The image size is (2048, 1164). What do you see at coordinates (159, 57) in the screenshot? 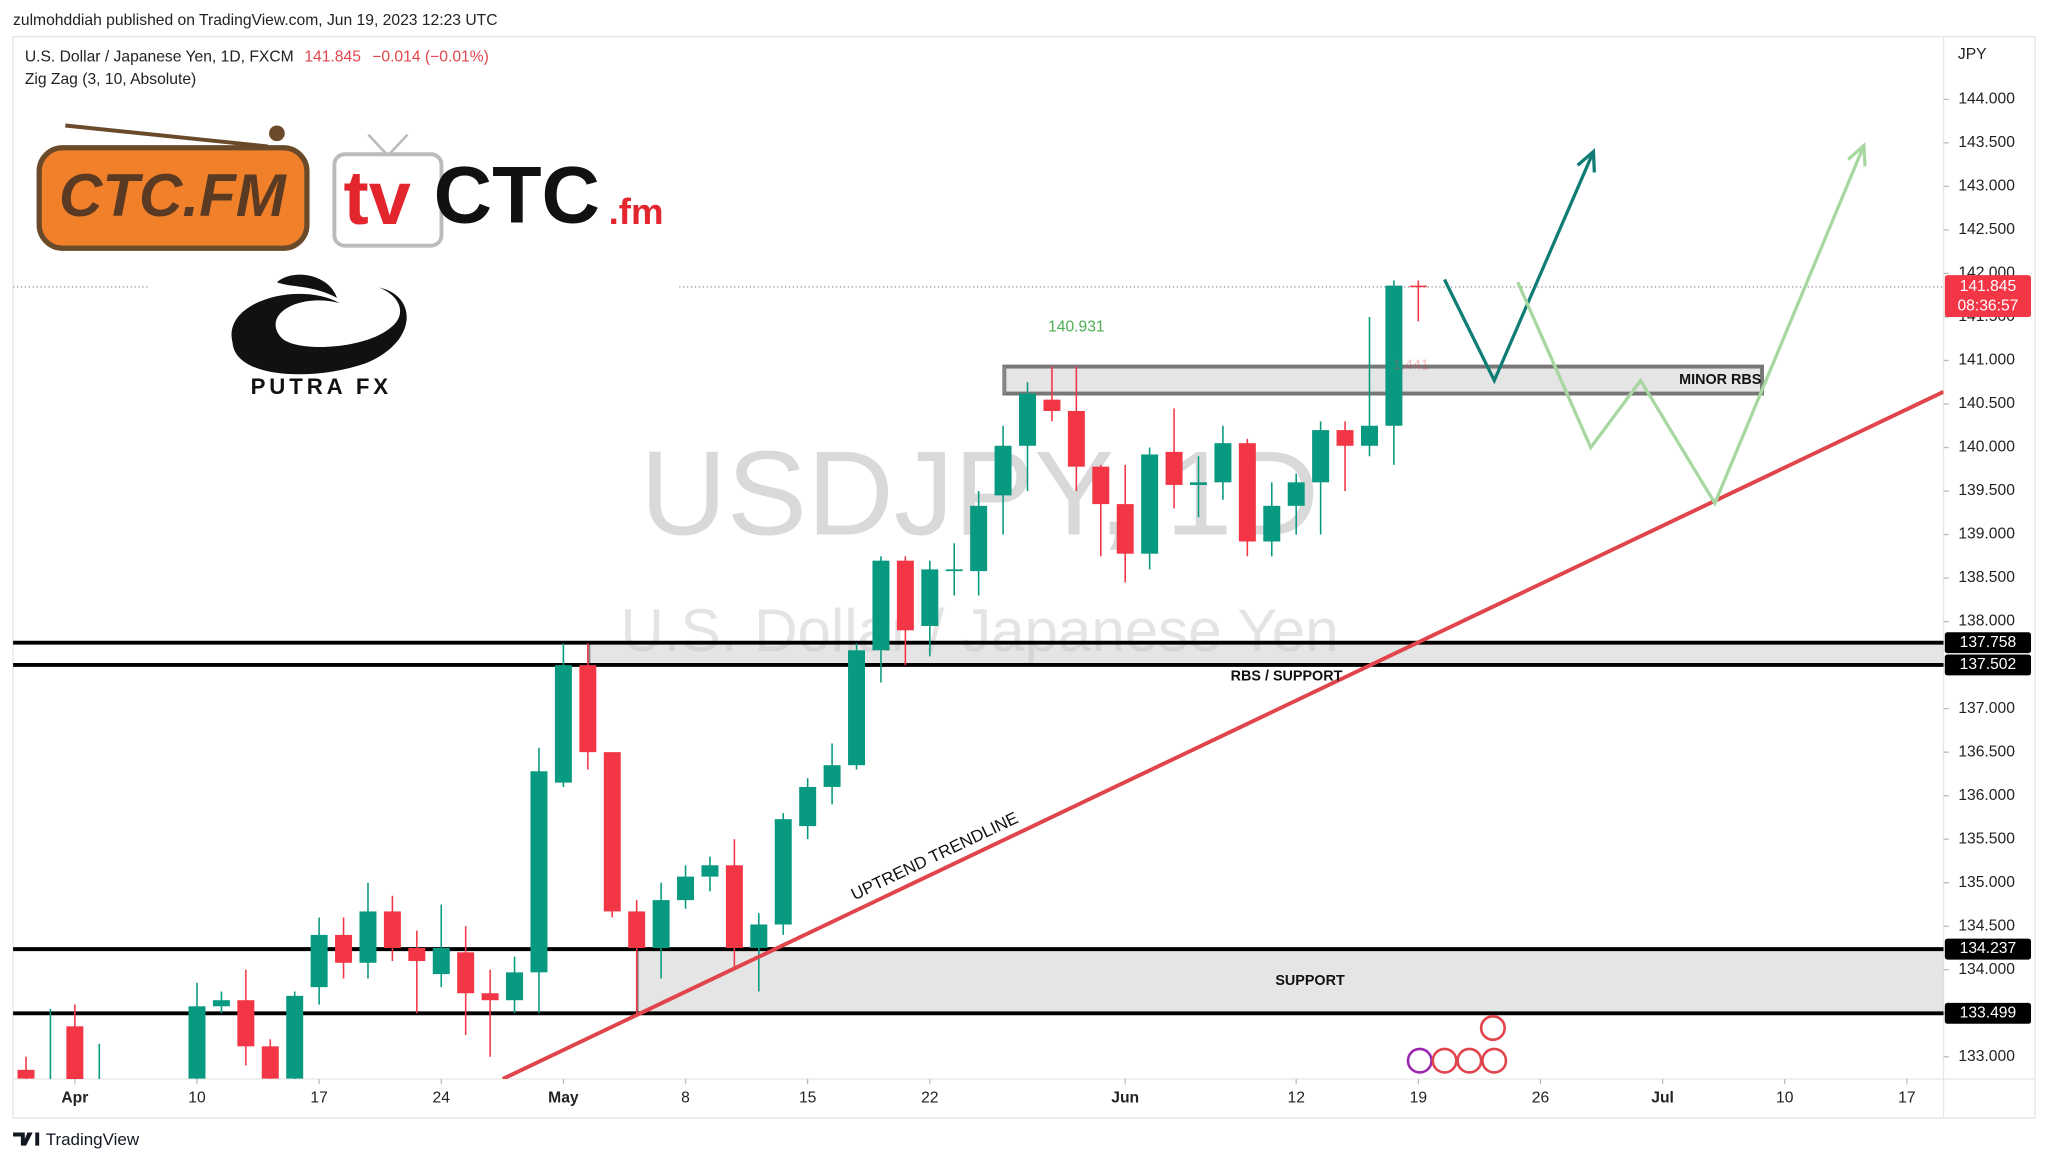
I see `chart-title: U.S. Dollar / Japanese Yen, 1D, FXCM` at bounding box center [159, 57].